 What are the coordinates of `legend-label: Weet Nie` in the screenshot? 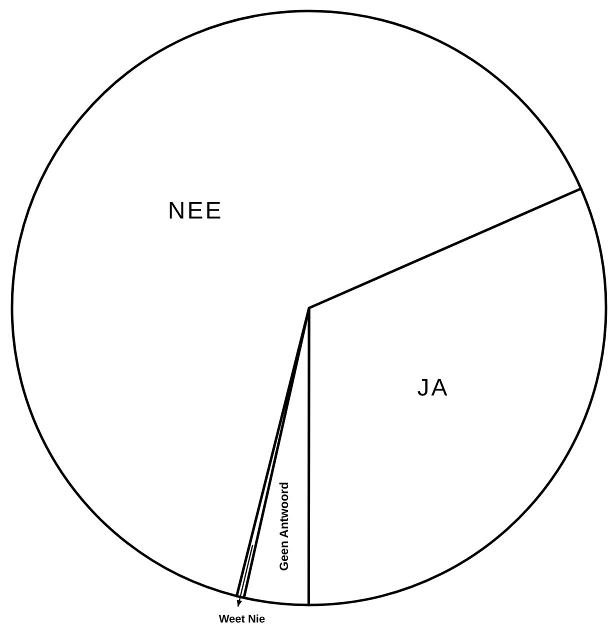 It's located at (242, 620).